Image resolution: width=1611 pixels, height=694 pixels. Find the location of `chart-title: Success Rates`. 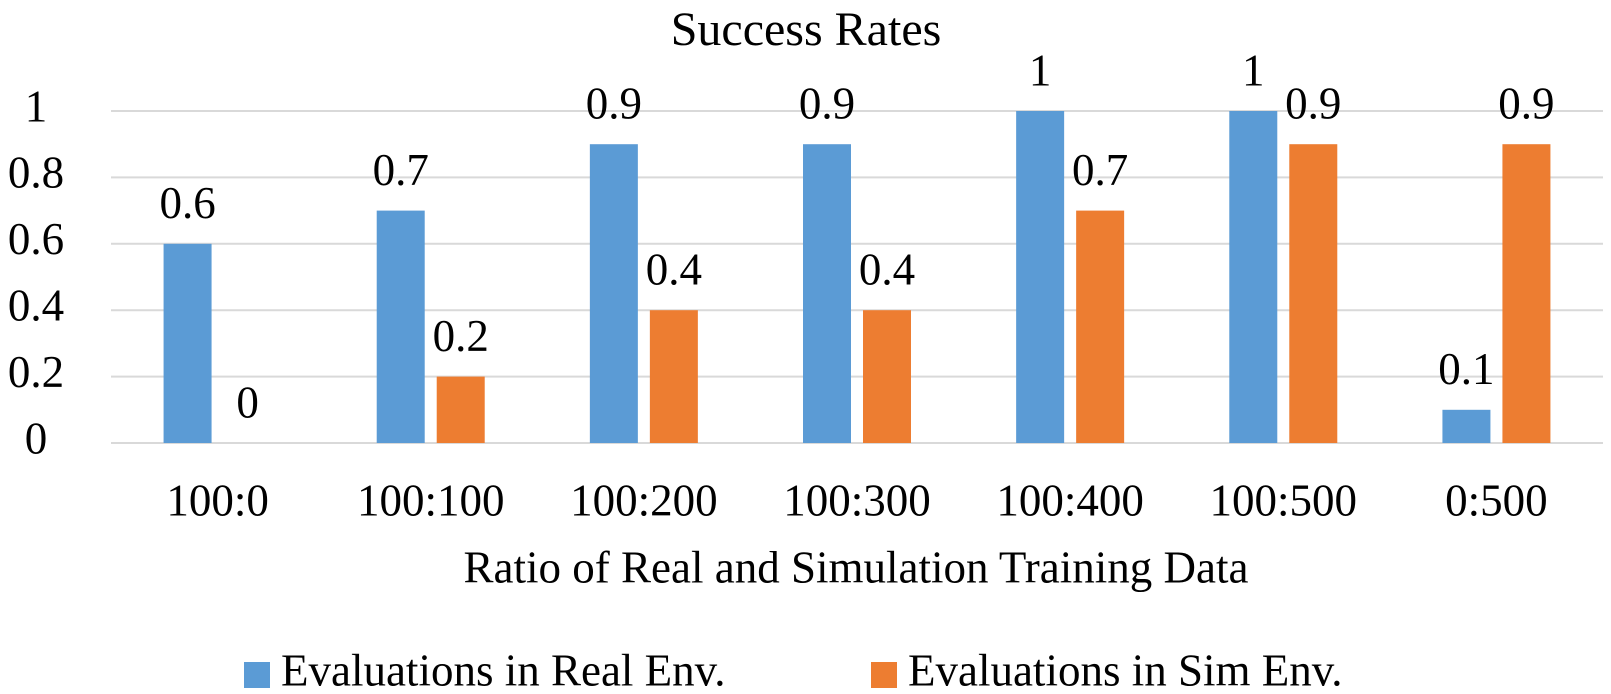

chart-title: Success Rates is located at coordinates (806, 29).